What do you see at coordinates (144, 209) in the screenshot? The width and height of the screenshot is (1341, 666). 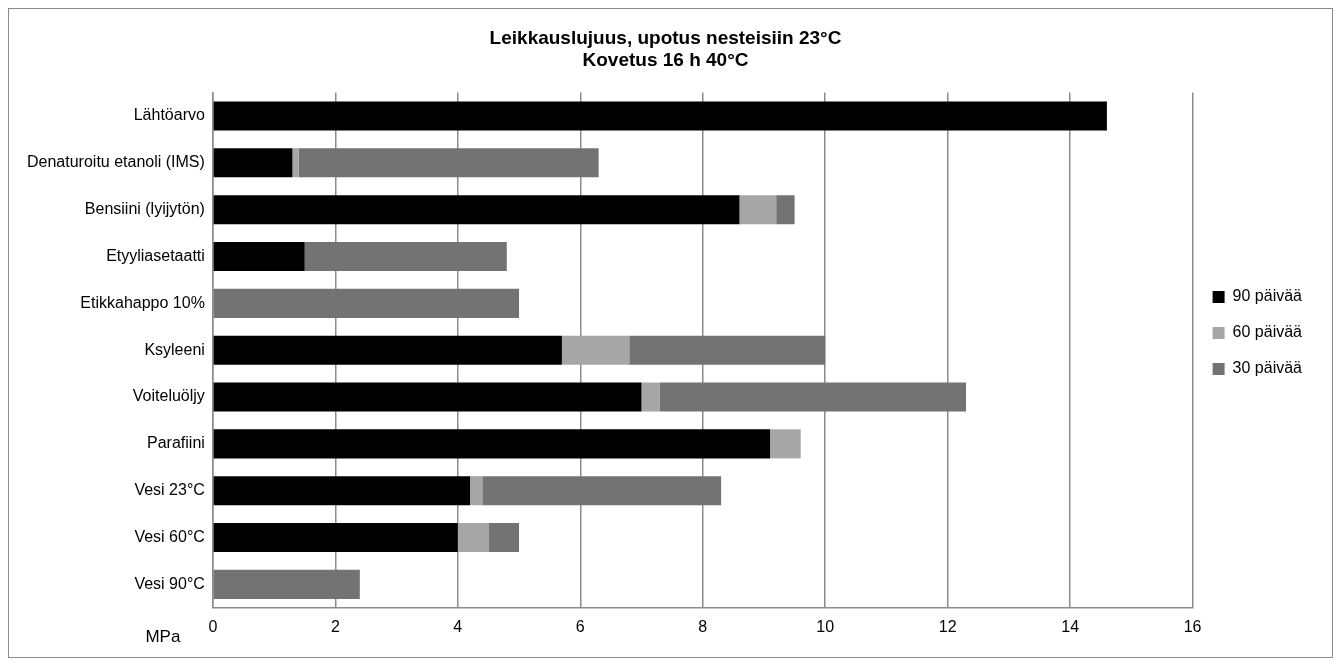 I see `y-tick-label: Bensiini (lyijytön)` at bounding box center [144, 209].